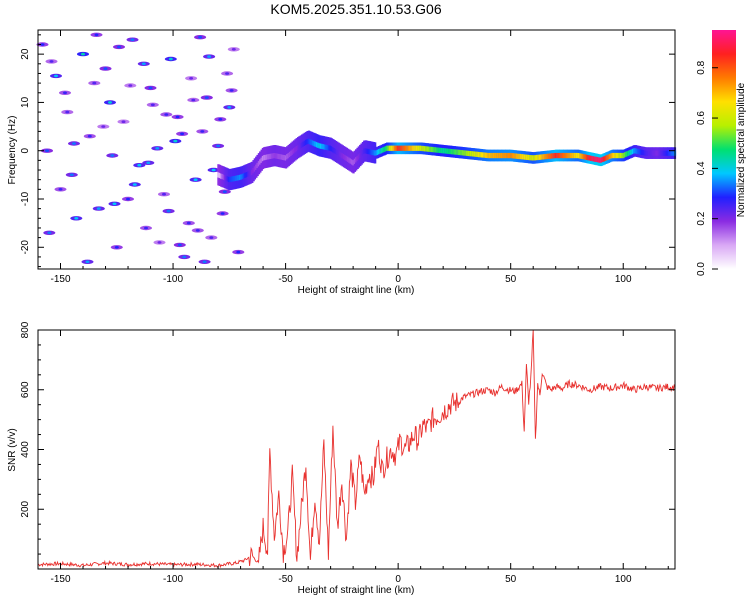  I want to click on snr-x-tick-label: -100, so click(173, 579).